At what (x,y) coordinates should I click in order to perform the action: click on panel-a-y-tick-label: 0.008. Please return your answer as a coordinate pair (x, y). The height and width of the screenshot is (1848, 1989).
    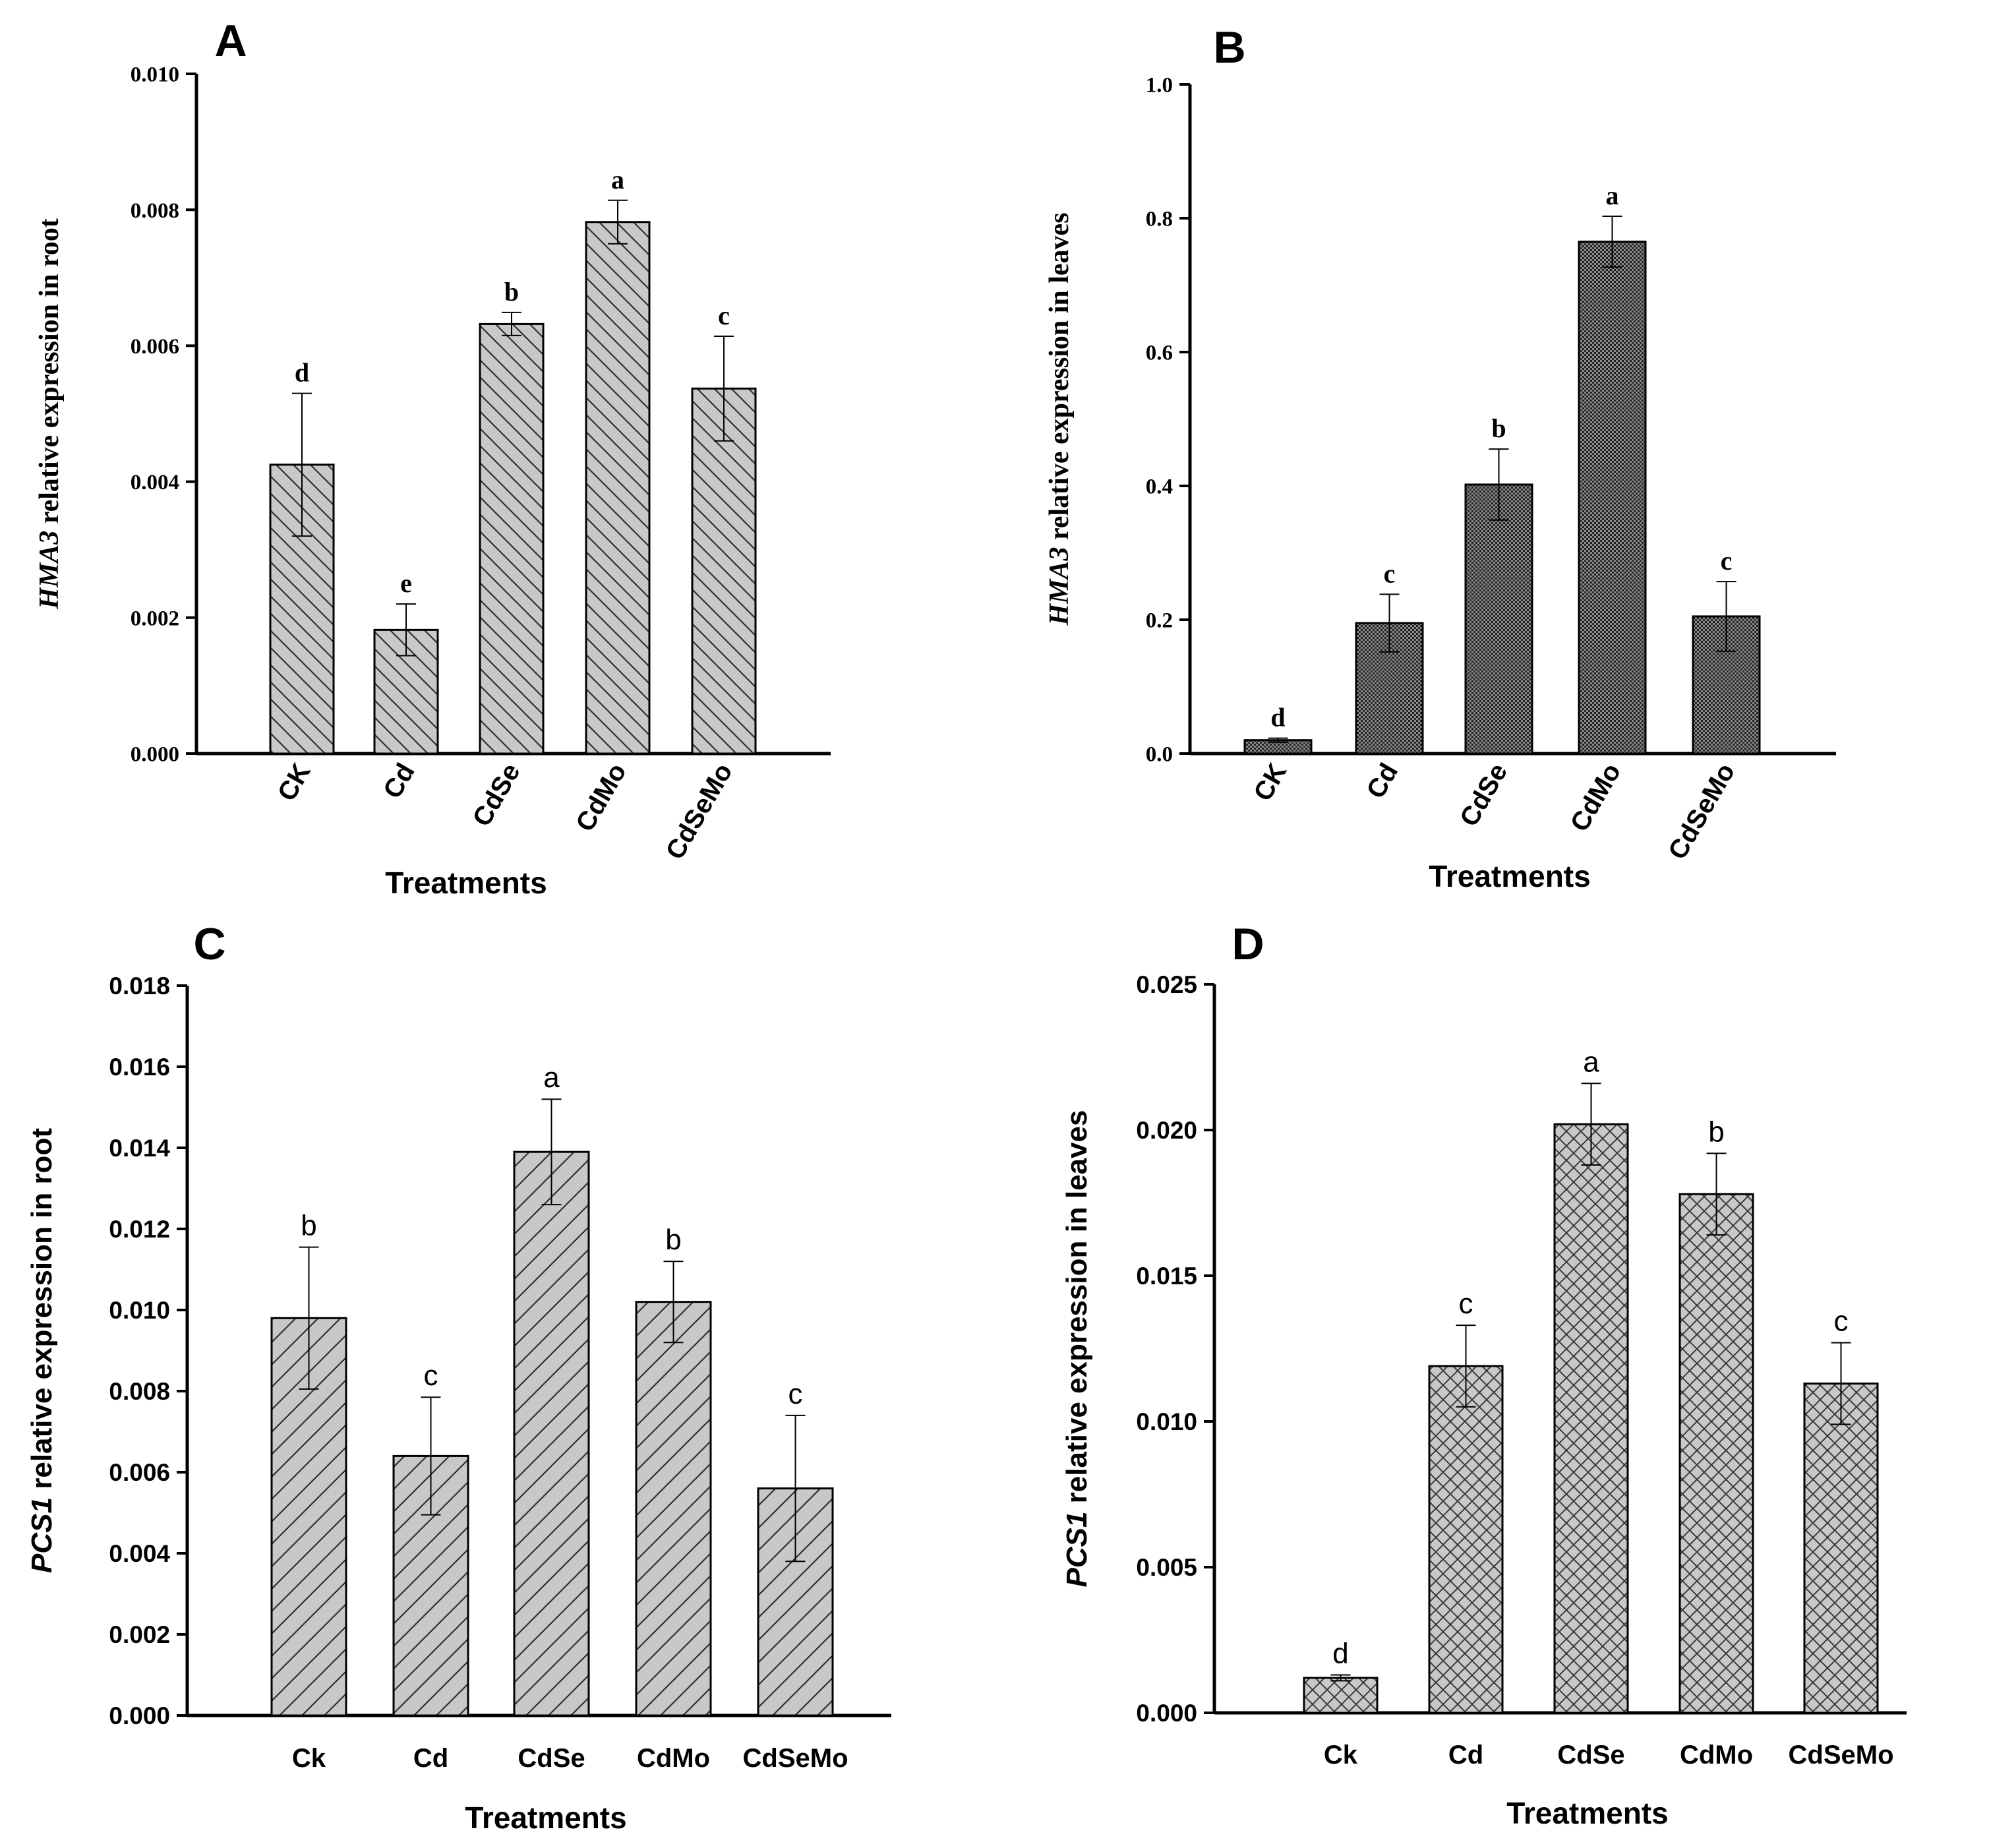
    Looking at the image, I should click on (155, 211).